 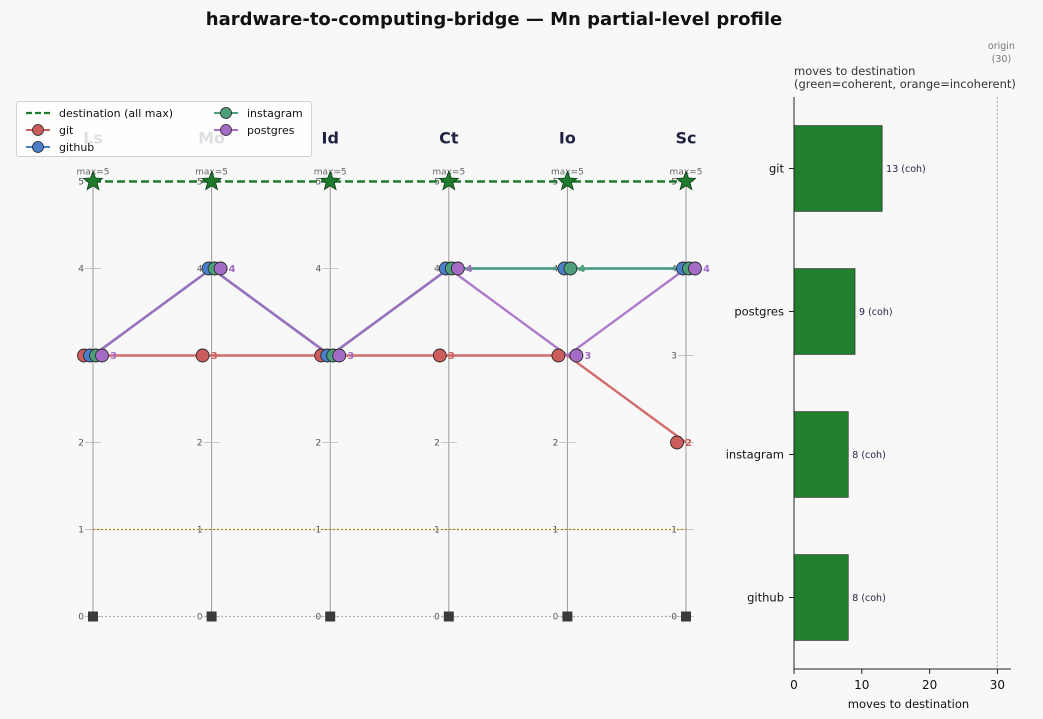 What do you see at coordinates (929, 685) in the screenshot?
I see `bar-x-tick-label: 20` at bounding box center [929, 685].